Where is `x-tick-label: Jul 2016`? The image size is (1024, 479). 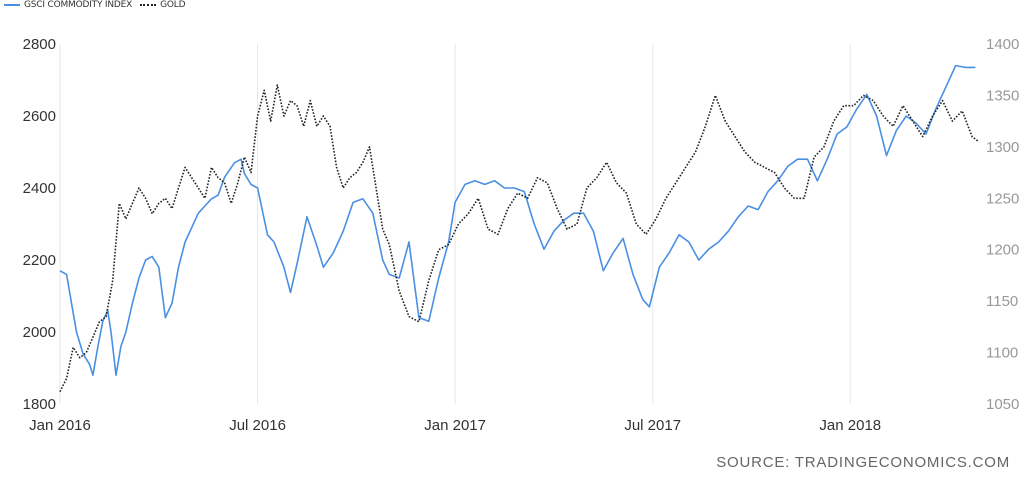 x-tick-label: Jul 2016 is located at coordinates (257, 425).